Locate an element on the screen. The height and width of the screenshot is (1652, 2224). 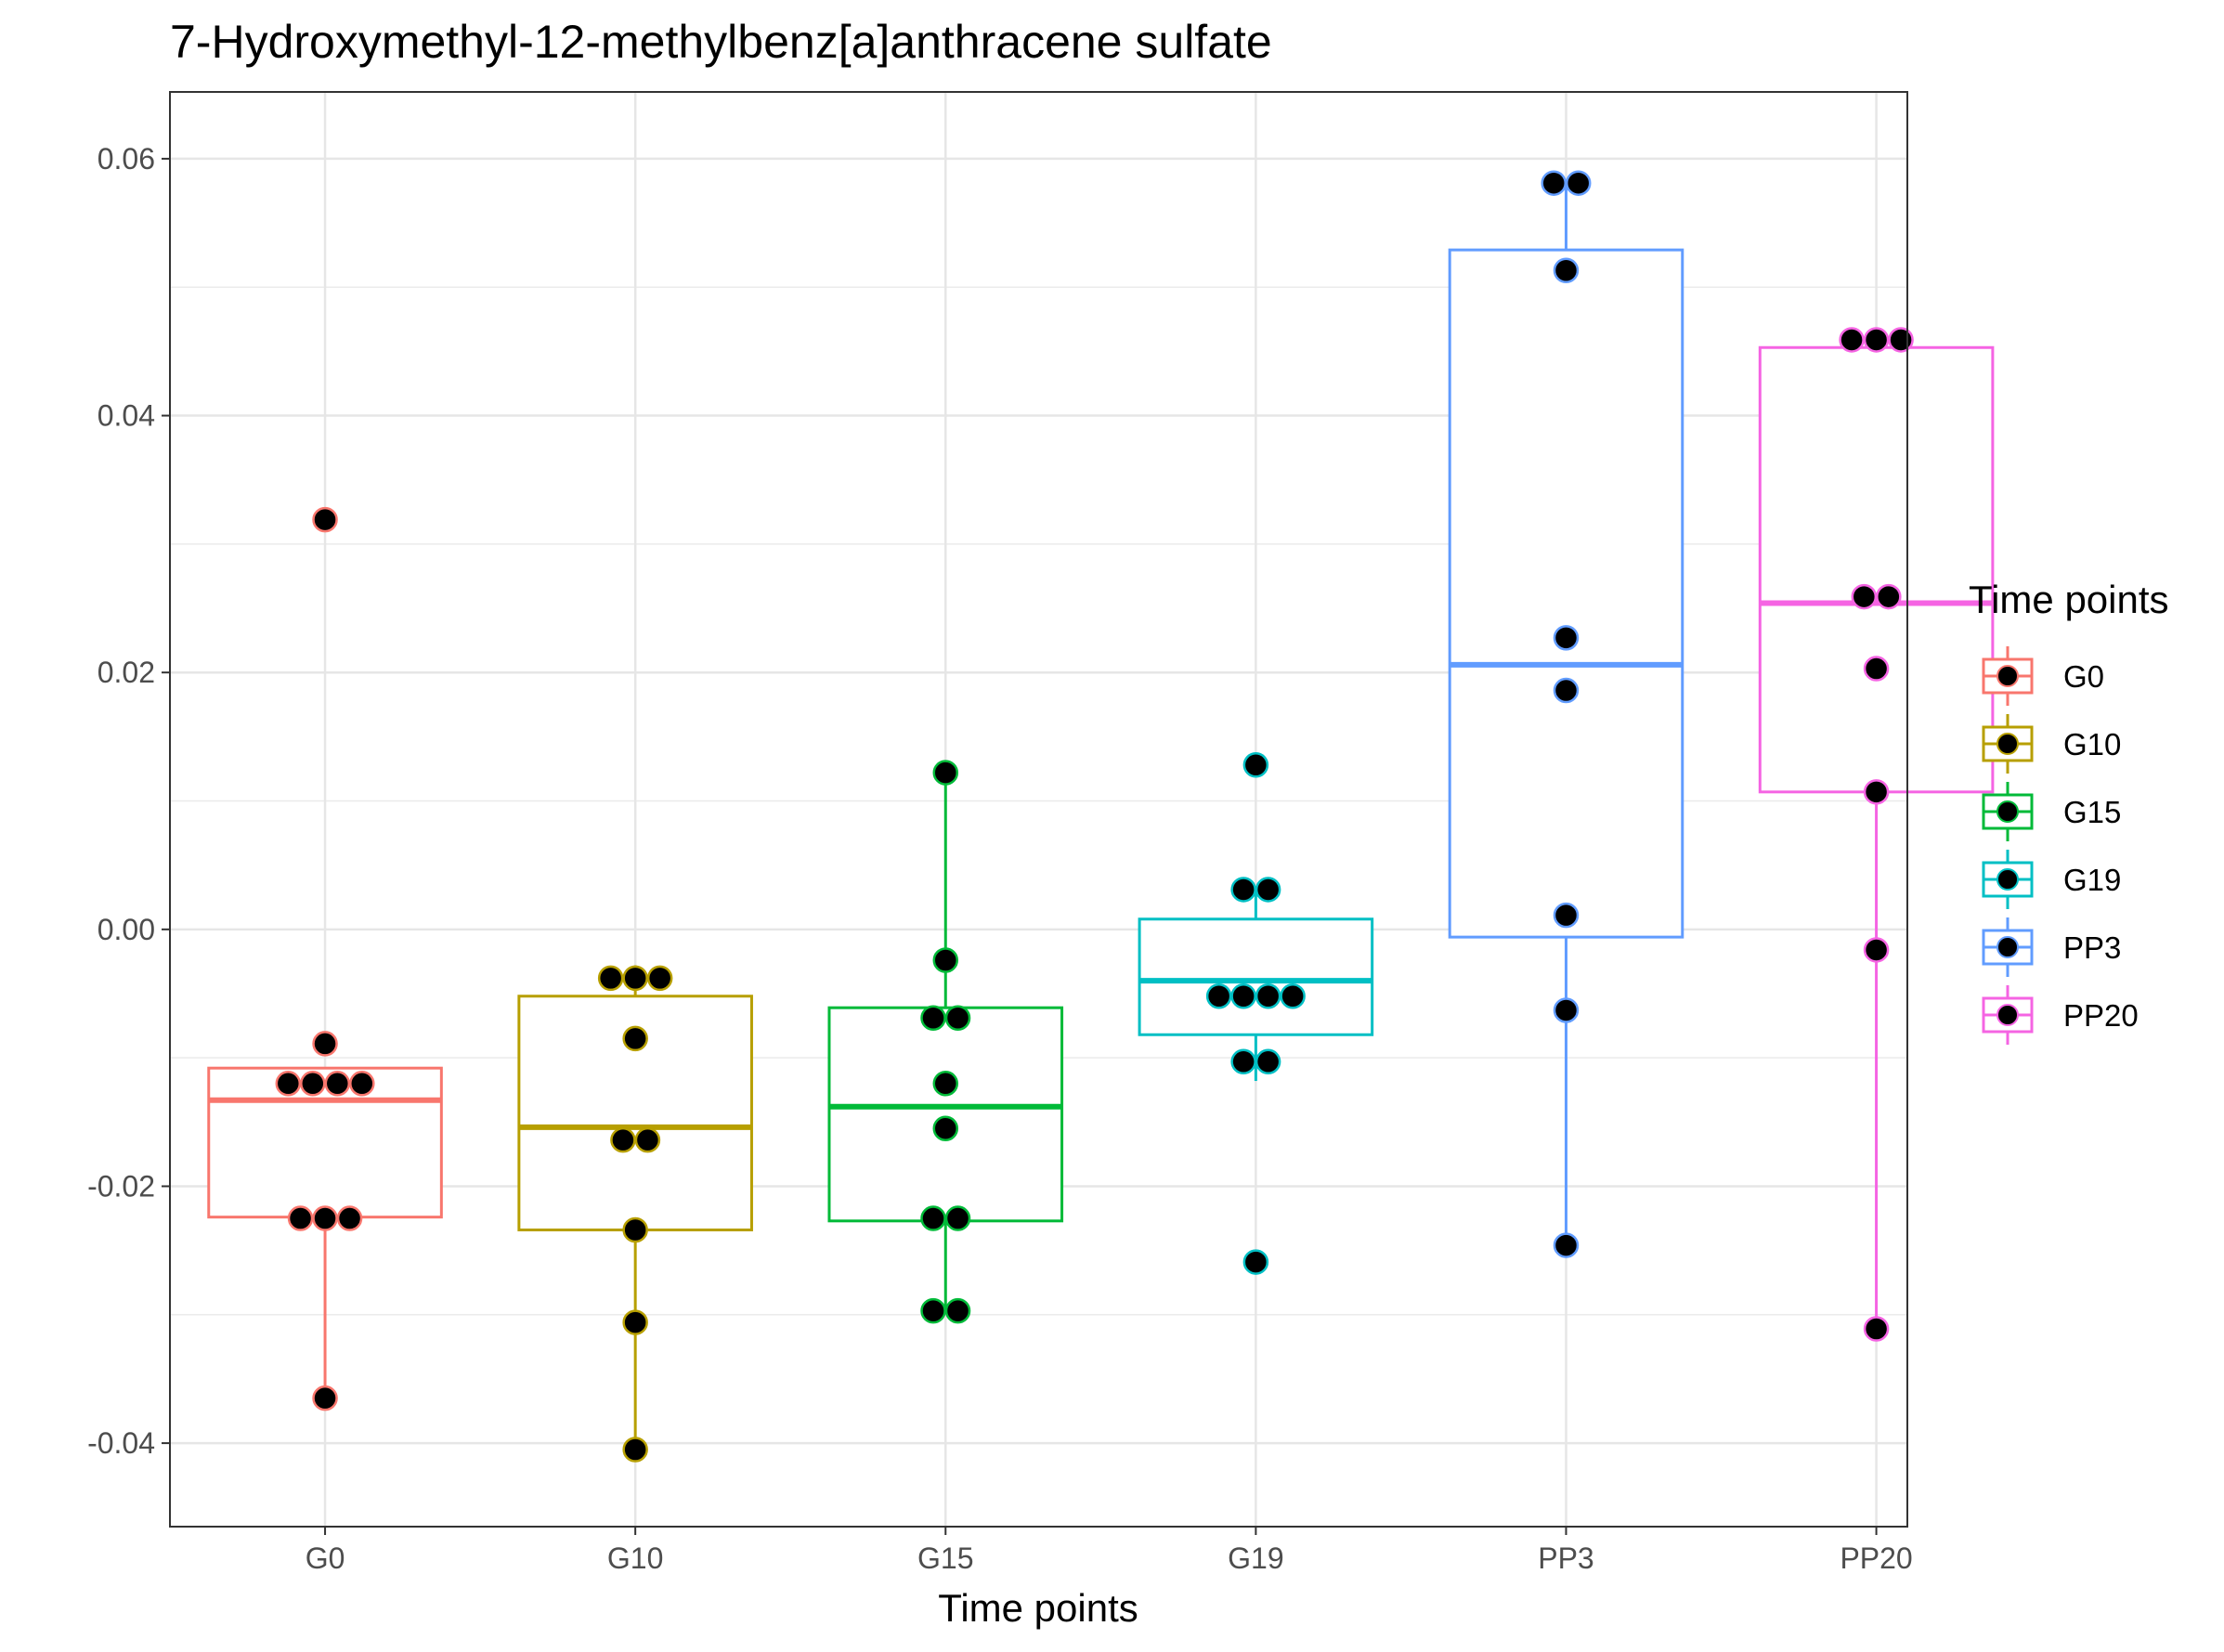
legend-items: G0 G10 G15 G19 PP3 PP20 is located at coordinates (2060, 846).